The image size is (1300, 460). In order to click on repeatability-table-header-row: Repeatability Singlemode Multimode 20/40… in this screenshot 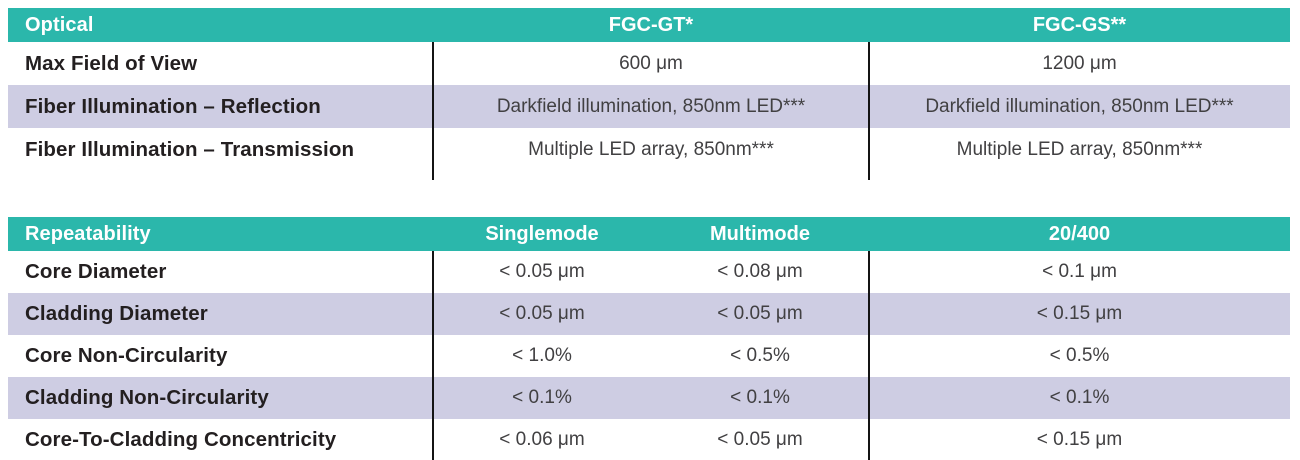, I will do `click(649, 234)`.